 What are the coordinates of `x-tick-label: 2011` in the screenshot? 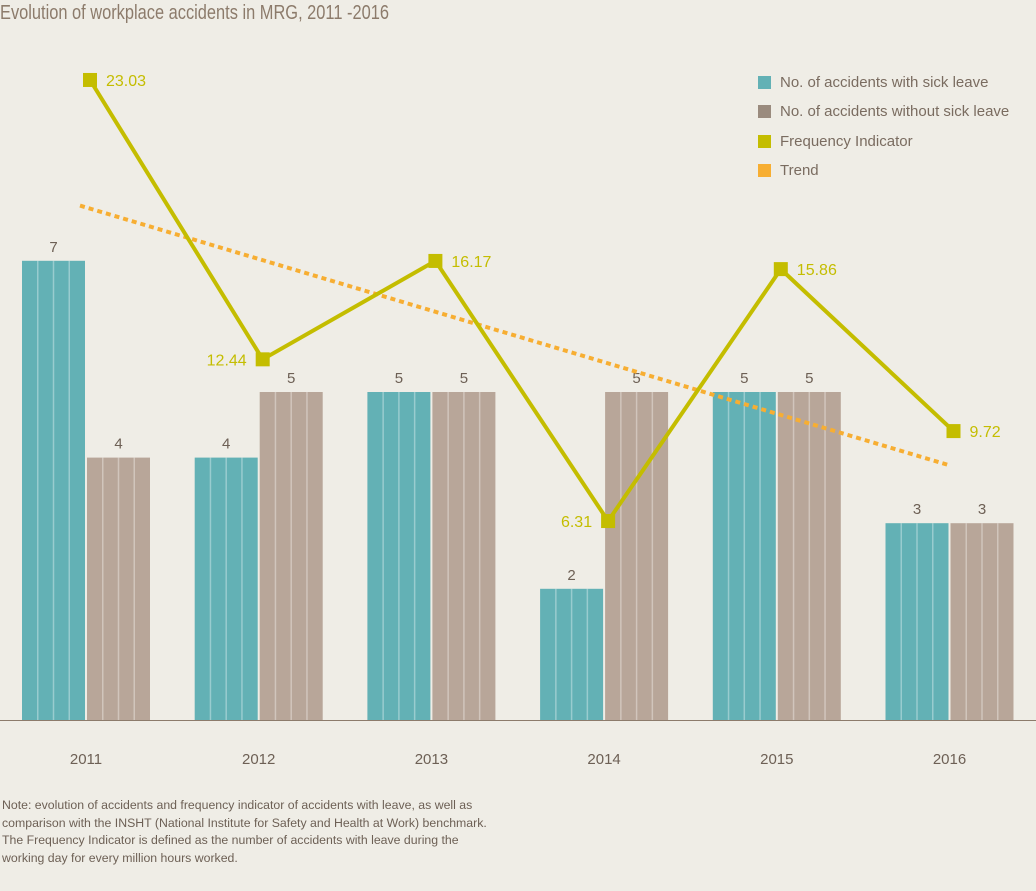 It's located at (86, 759).